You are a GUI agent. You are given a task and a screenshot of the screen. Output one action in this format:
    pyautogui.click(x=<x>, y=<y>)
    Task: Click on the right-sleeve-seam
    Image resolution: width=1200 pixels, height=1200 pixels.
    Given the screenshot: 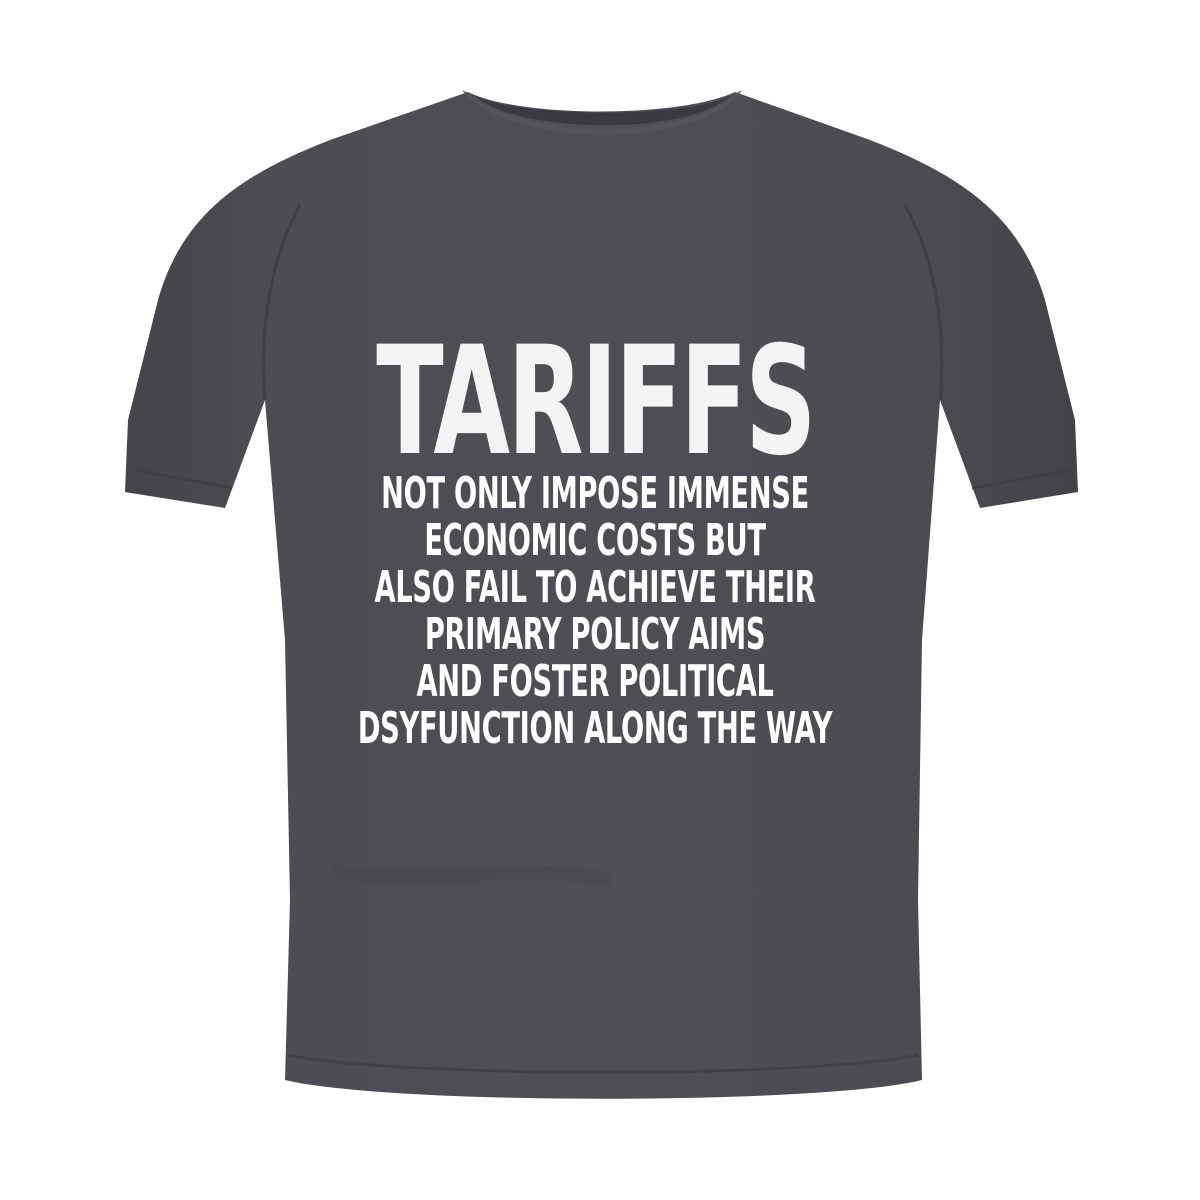 What is the action you would take?
    pyautogui.click(x=923, y=302)
    